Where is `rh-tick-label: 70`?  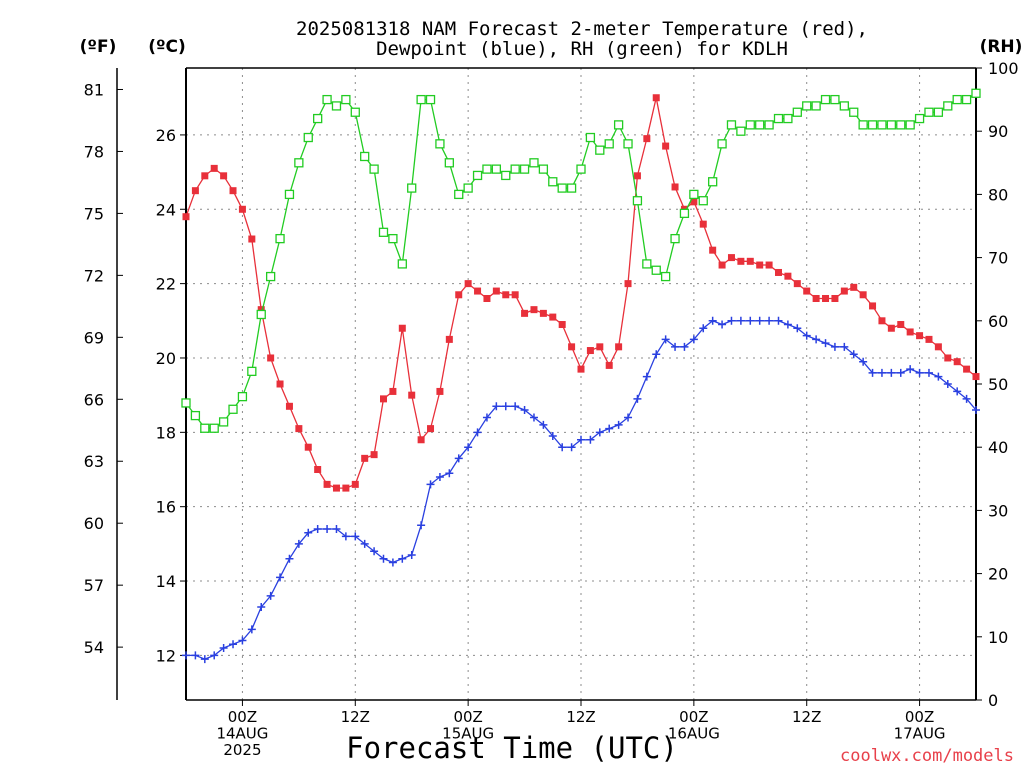 rh-tick-label: 70 is located at coordinates (998, 258).